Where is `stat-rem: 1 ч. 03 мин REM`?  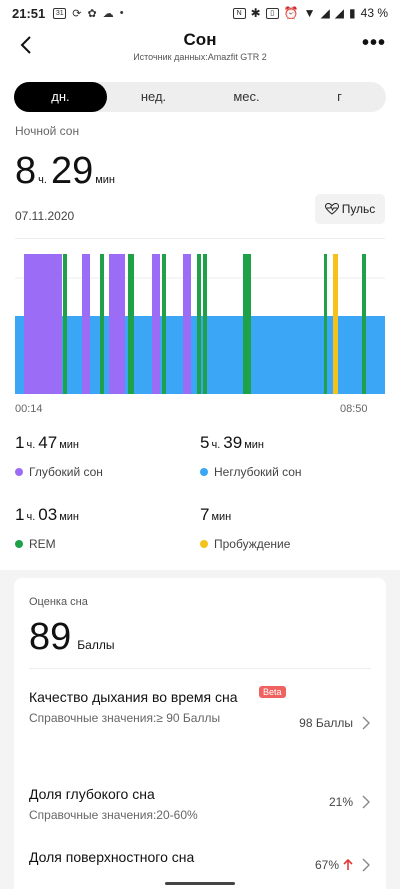 stat-rem: 1 ч. 03 мин REM is located at coordinates (48, 528).